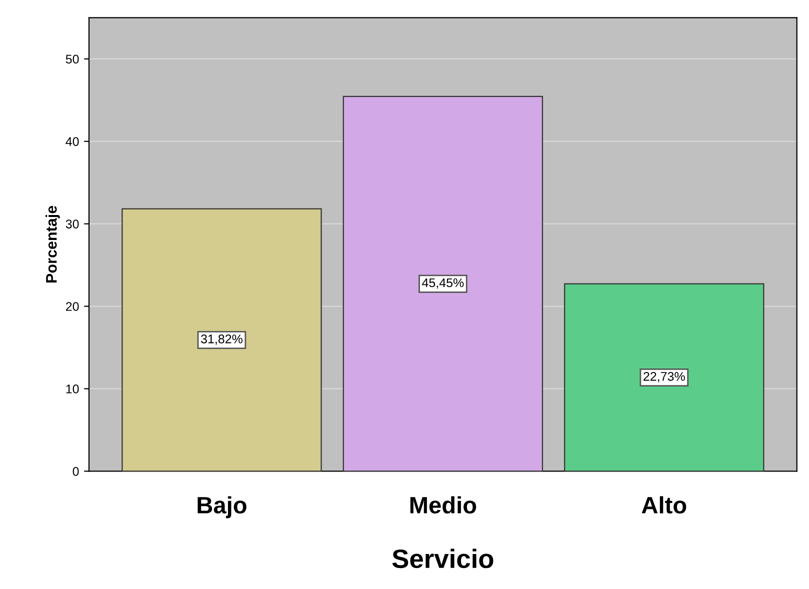  What do you see at coordinates (72, 59) in the screenshot?
I see `y-tick-label: 50` at bounding box center [72, 59].